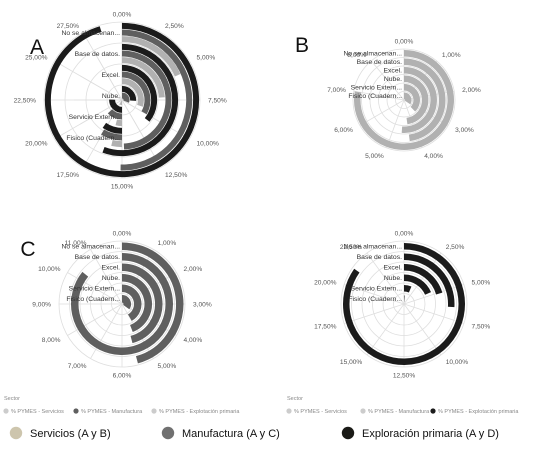  I want to click on tick-label: 0,00%, so click(404, 233).